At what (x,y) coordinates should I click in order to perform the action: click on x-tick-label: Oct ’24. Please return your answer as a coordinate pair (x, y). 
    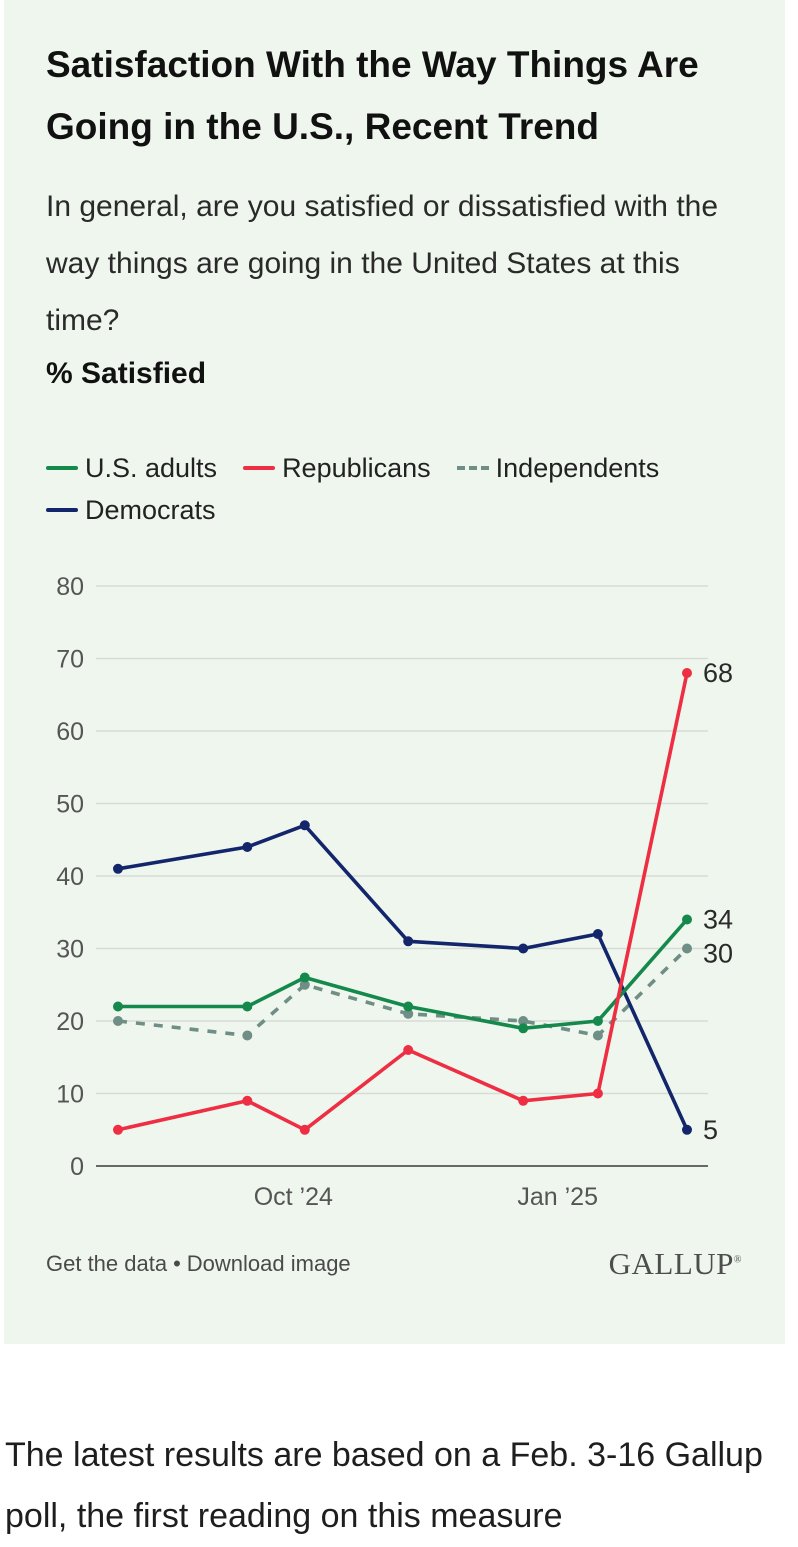
    Looking at the image, I should click on (293, 1197).